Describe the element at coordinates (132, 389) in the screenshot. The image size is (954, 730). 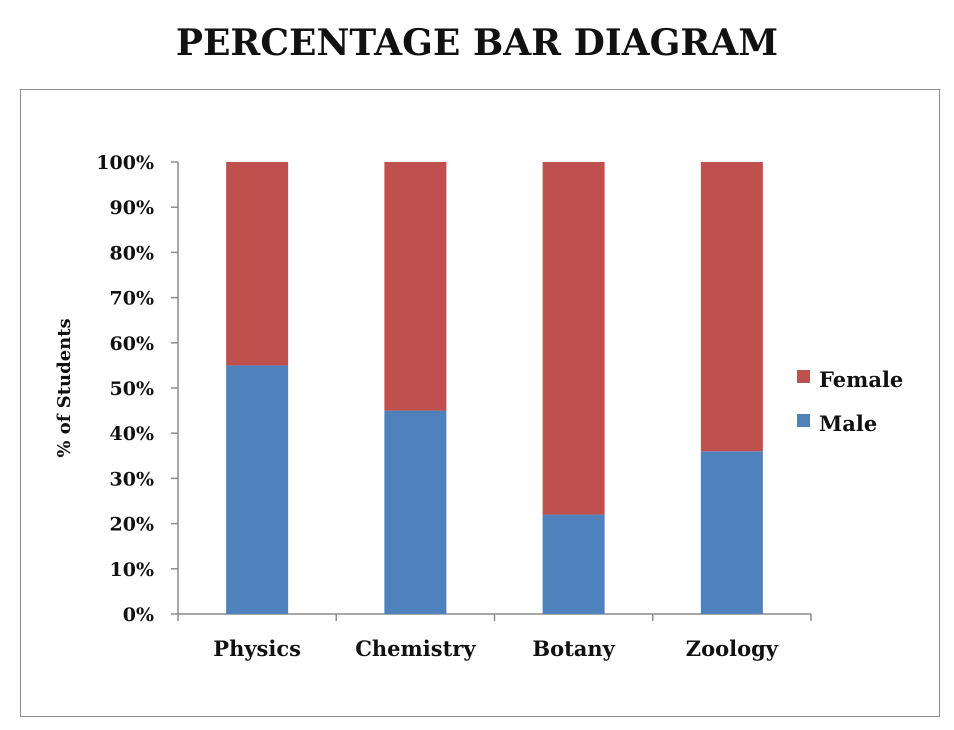
I see `y-tick-label: 50%` at that location.